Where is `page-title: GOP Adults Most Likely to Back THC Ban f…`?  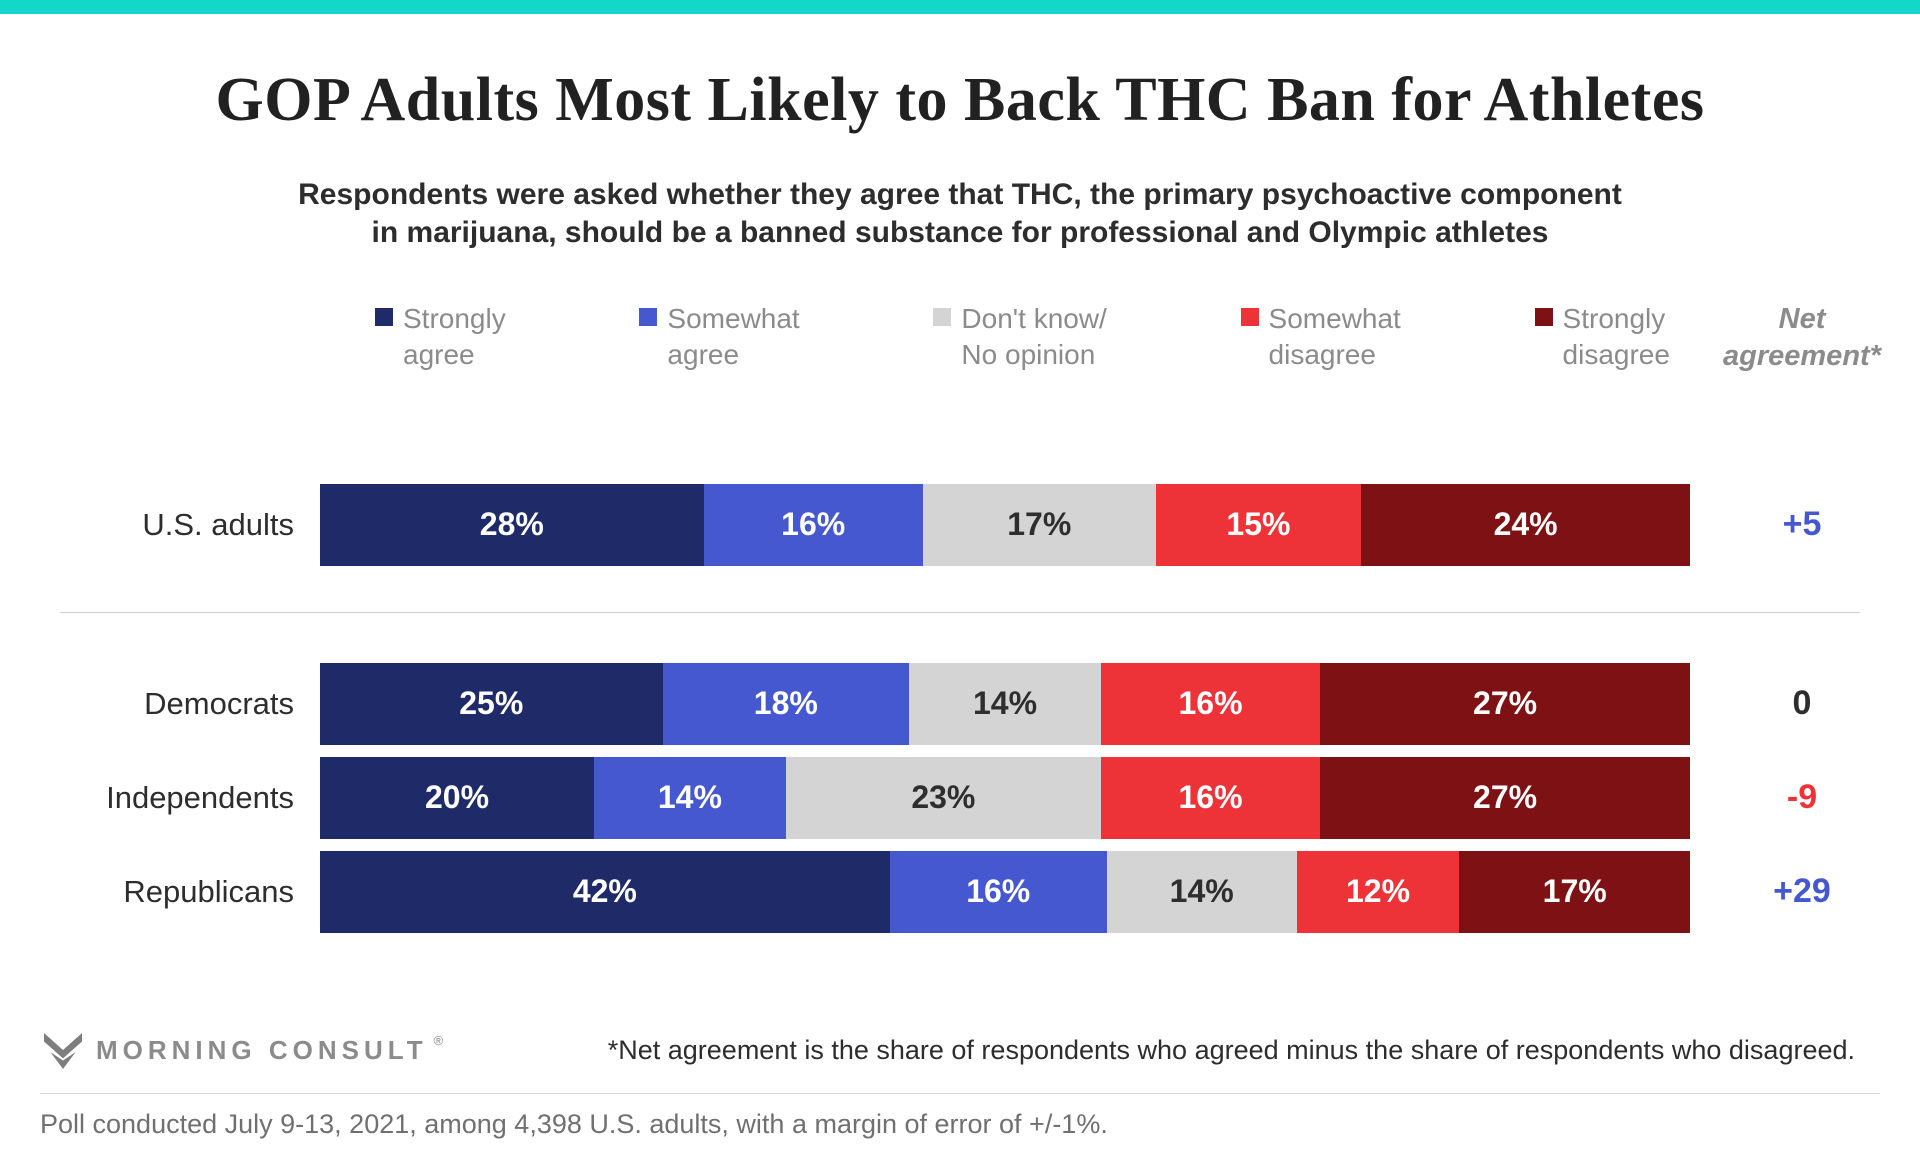
page-title: GOP Adults Most Likely to Back THC Ban f… is located at coordinates (960, 100).